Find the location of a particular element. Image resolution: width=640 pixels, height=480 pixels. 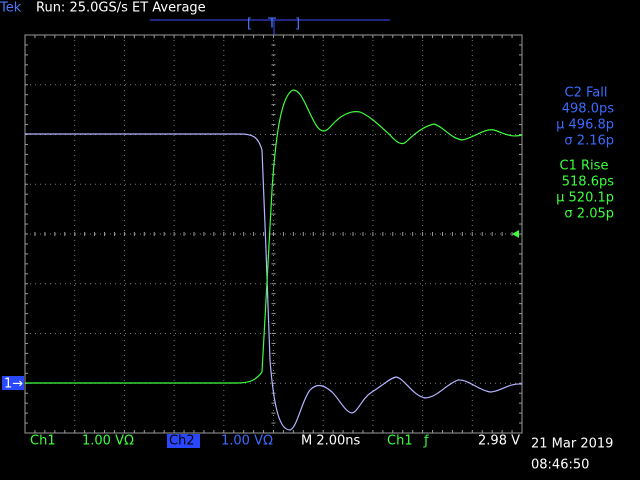

date: 21 Mar 2019 is located at coordinates (572, 444).